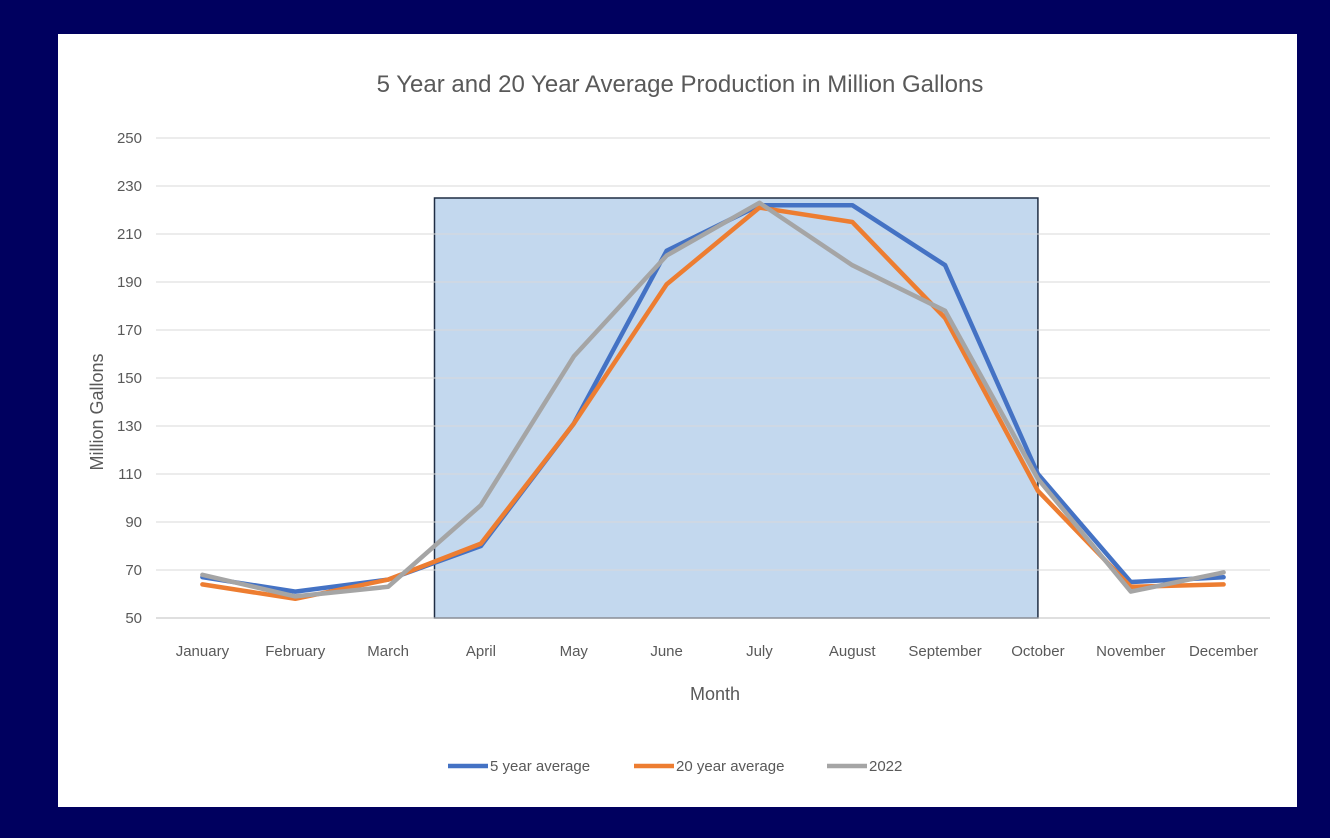 The width and height of the screenshot is (1330, 838). Describe the element at coordinates (574, 651) in the screenshot. I see `x-tick-label: May` at that location.